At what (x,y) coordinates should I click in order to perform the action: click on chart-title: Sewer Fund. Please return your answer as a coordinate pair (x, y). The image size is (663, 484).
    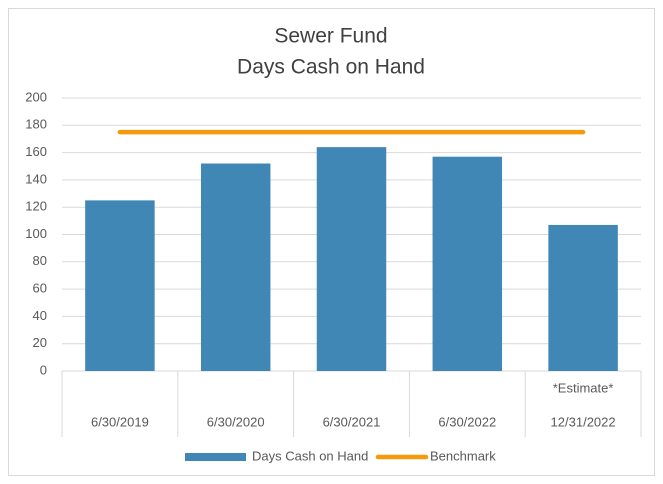
    Looking at the image, I should click on (330, 36).